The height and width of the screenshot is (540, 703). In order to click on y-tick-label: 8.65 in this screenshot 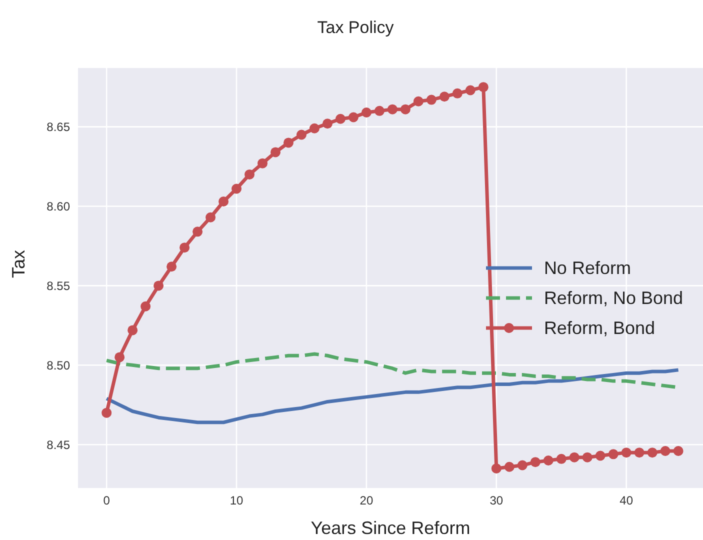, I will do `click(58, 127)`.